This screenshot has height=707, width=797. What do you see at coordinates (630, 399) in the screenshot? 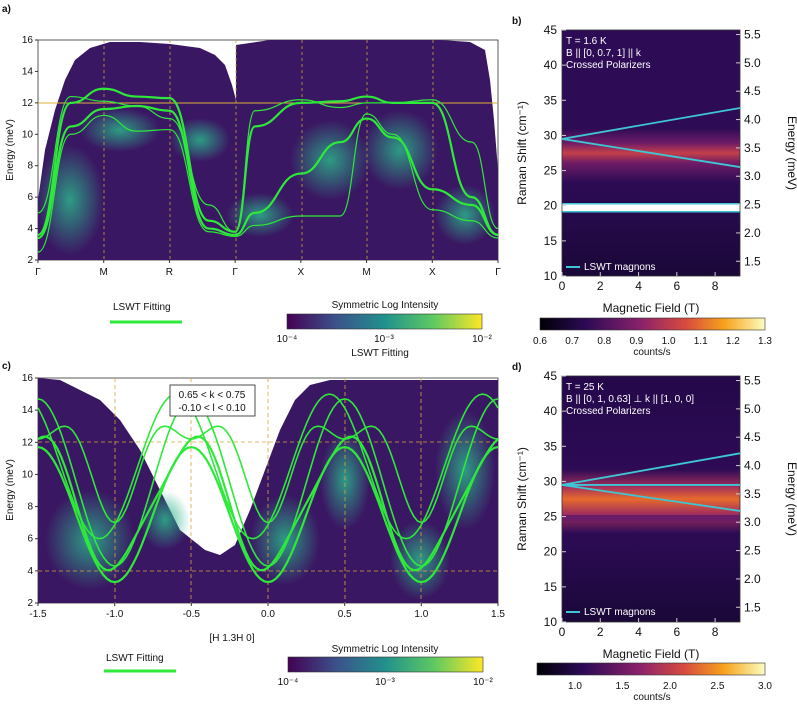
I see `panel-d-annotation-1: B || [0, 1, 0.63] ⊥ k || [1, 0, 0]` at bounding box center [630, 399].